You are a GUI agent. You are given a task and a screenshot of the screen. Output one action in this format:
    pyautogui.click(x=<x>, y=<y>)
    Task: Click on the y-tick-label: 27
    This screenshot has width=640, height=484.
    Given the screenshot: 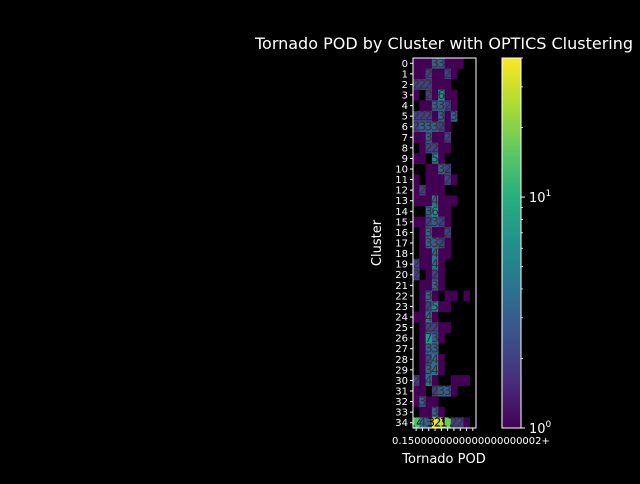 What is the action you would take?
    pyautogui.click(x=401, y=349)
    